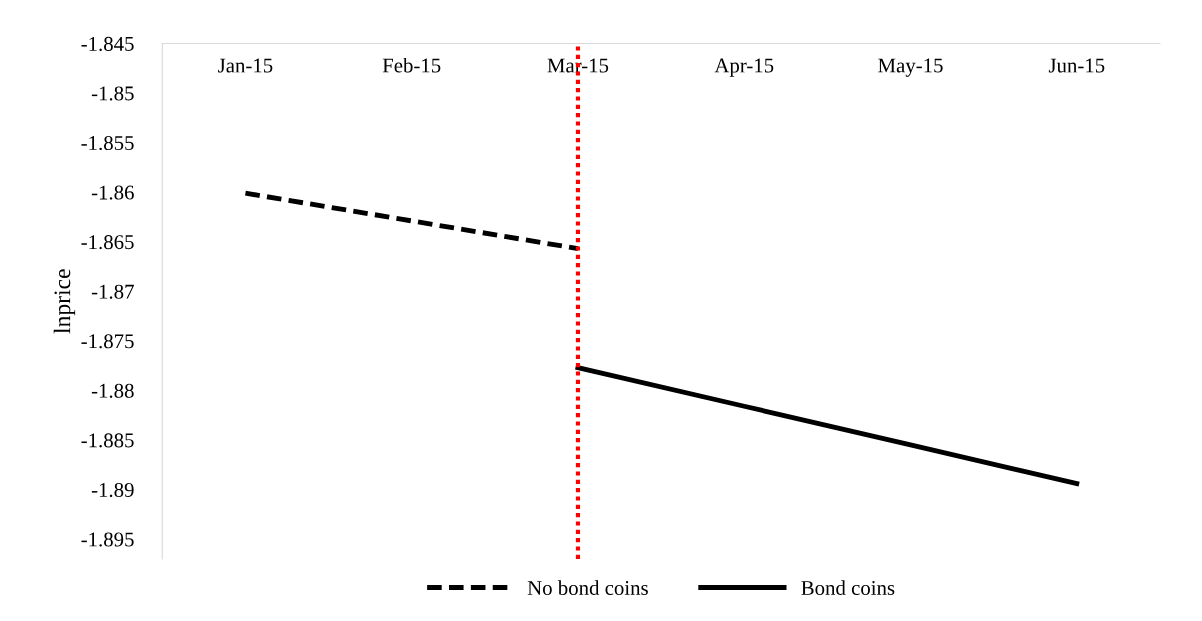 The width and height of the screenshot is (1202, 621). What do you see at coordinates (107, 242) in the screenshot?
I see `y-tick-label: -1.865` at bounding box center [107, 242].